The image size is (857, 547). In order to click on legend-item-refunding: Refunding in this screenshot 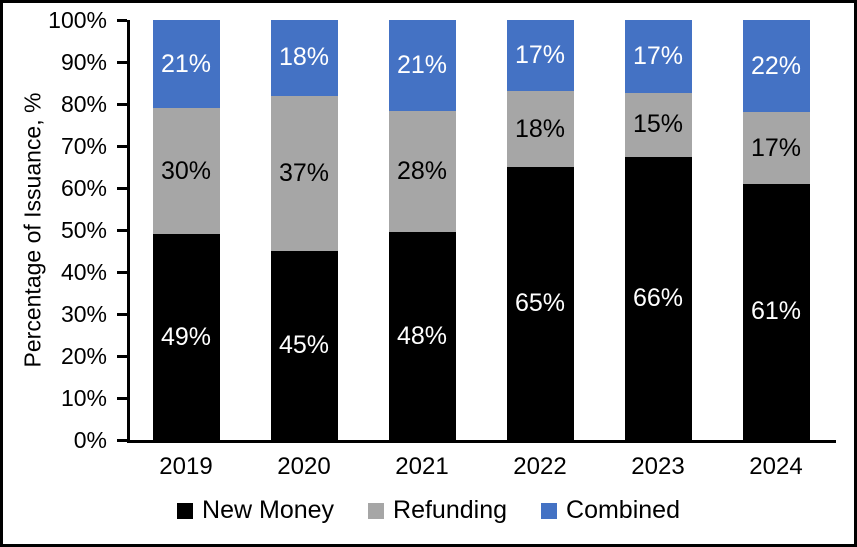, I will do `click(437, 510)`.